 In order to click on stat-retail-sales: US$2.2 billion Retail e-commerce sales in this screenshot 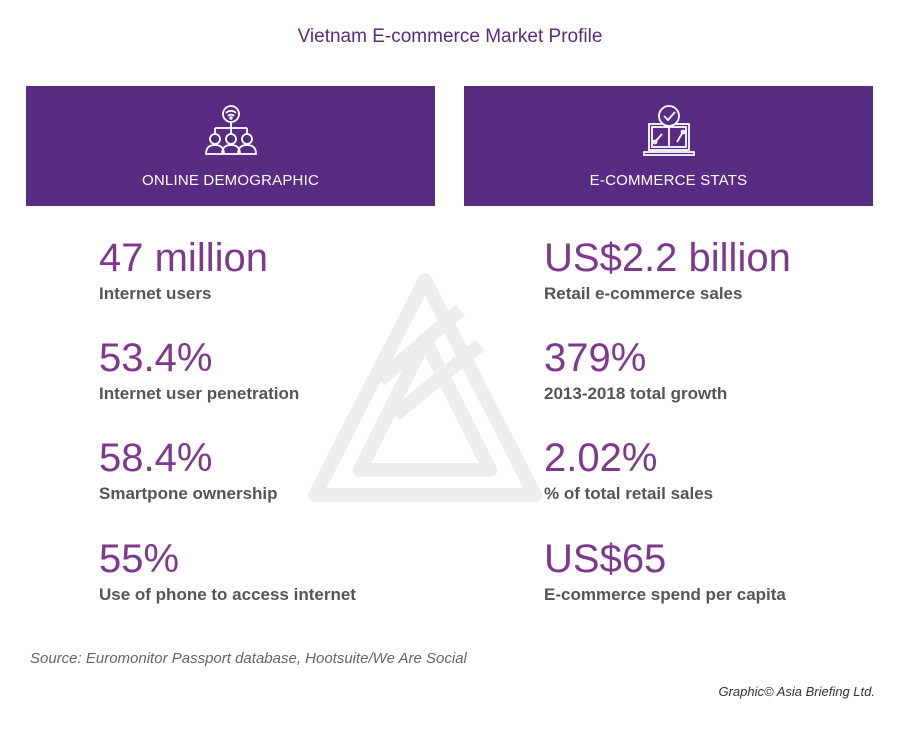, I will do `click(667, 270)`.